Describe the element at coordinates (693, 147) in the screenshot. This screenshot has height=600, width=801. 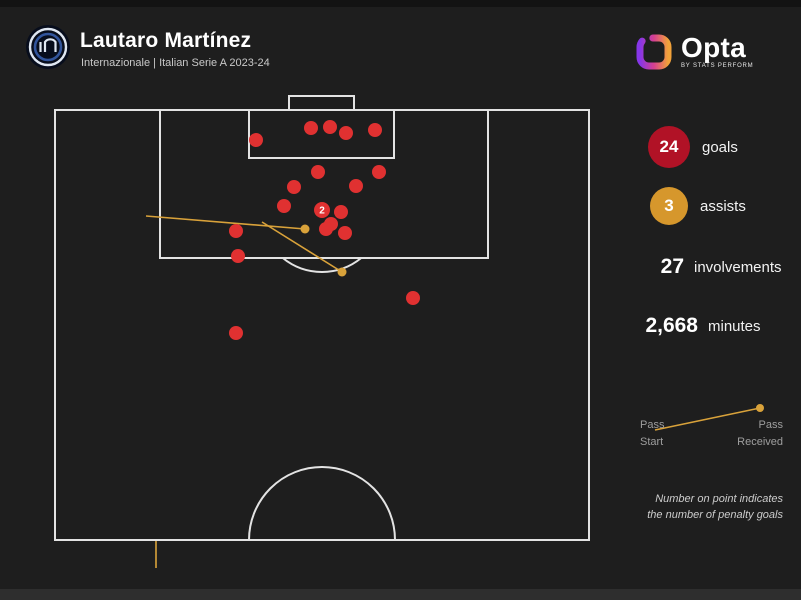
I see `stat-row-goals: 24 goals` at that location.